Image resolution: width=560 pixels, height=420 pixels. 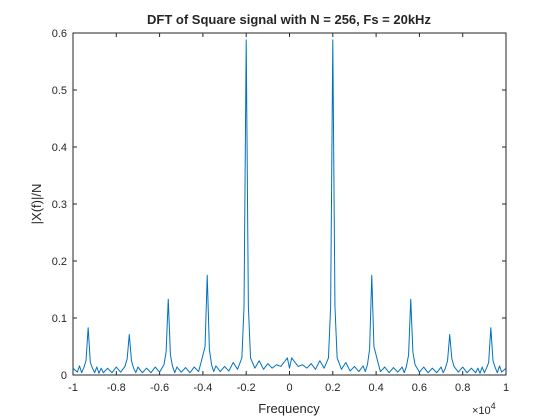 What do you see at coordinates (59, 91) in the screenshot?
I see `y-tick-label: 0.5` at bounding box center [59, 91].